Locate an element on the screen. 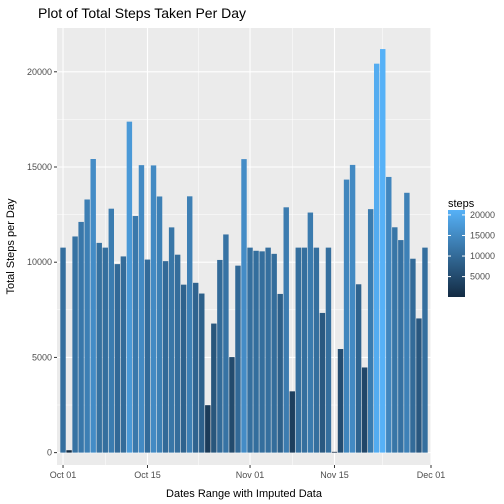 This screenshot has width=504, height=504. legend-title: steps is located at coordinates (461, 204).